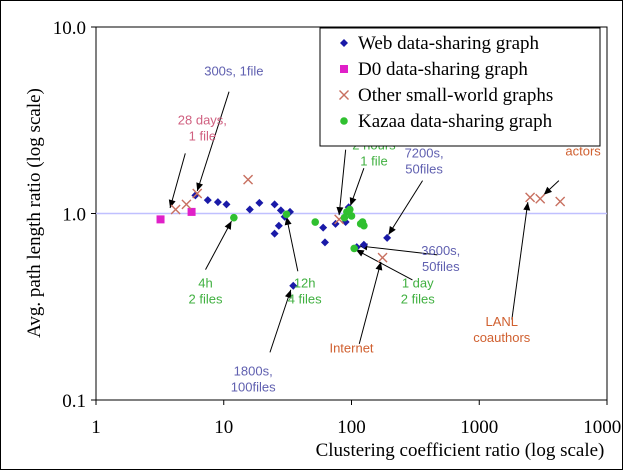  I want to click on annotation-label: 1800s, 100files, so click(253, 379).